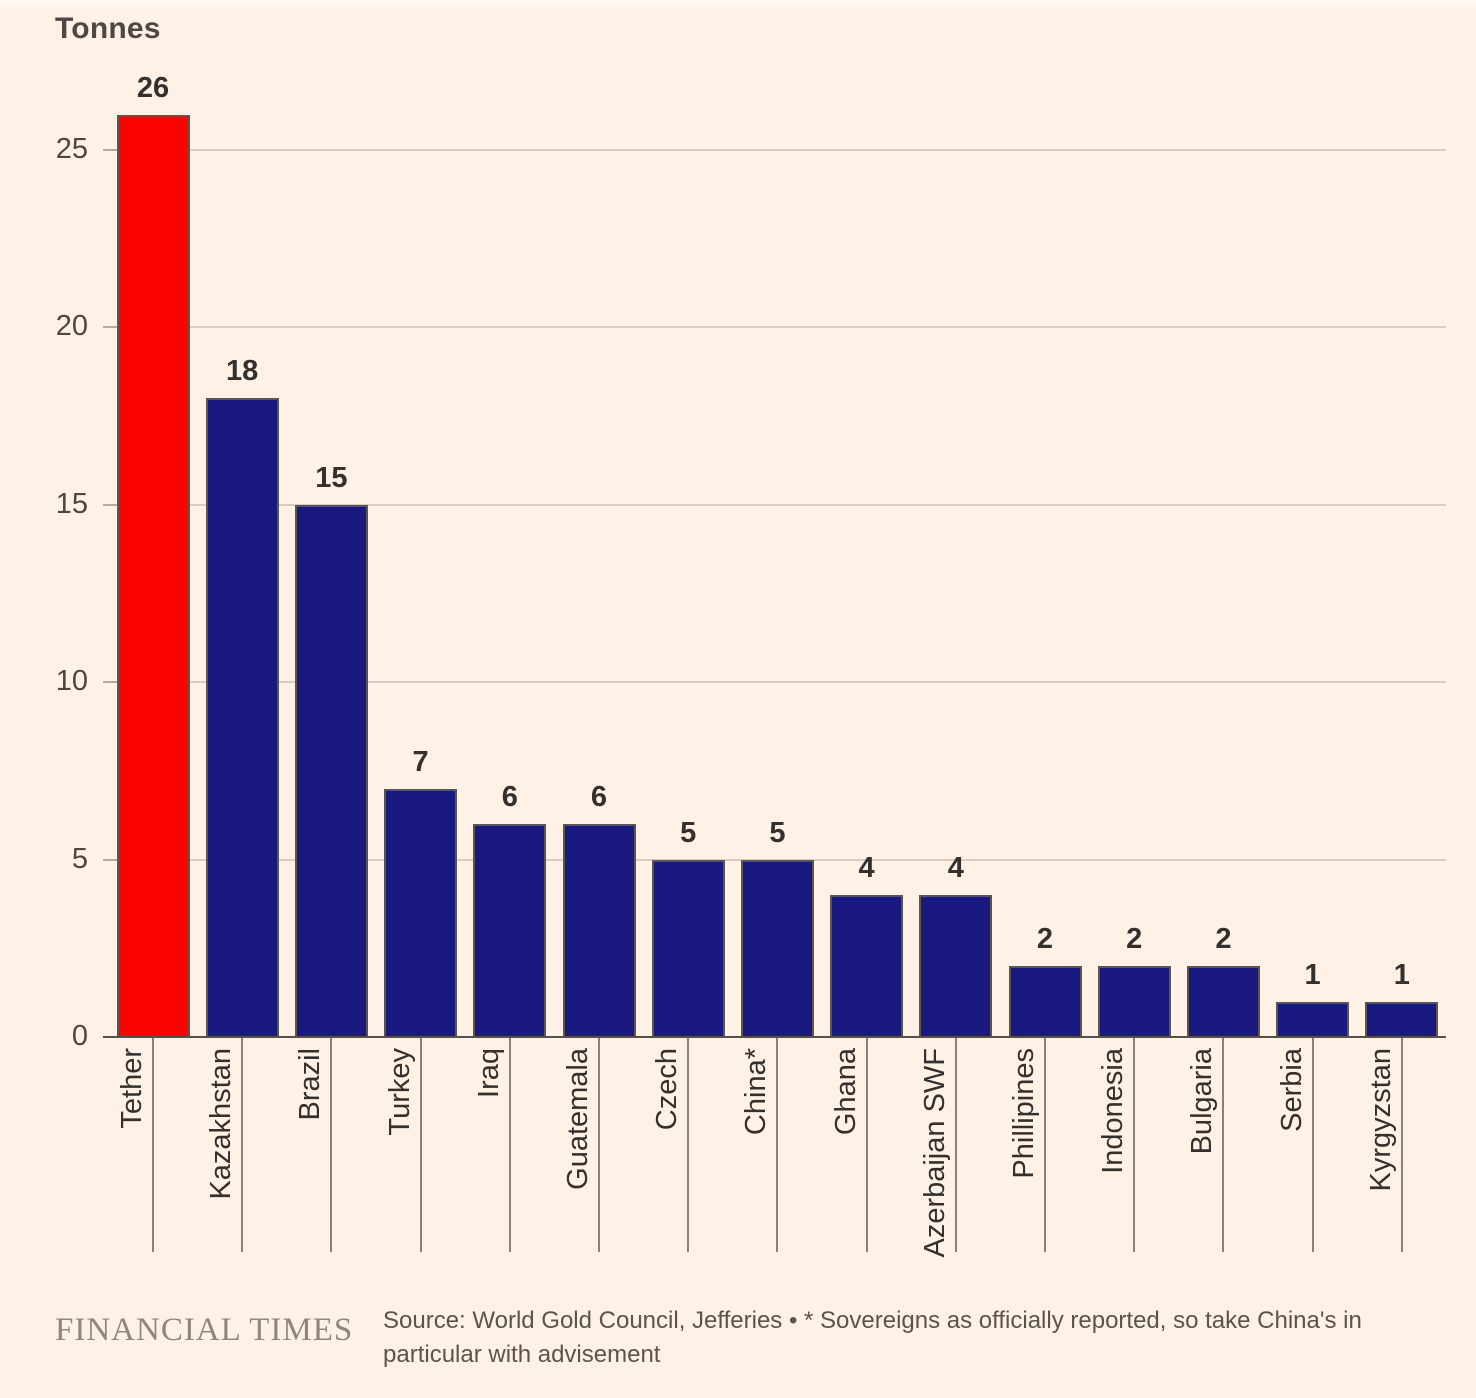 This screenshot has height=1398, width=1476. I want to click on y-axis-tick-label: 20, so click(71, 326).